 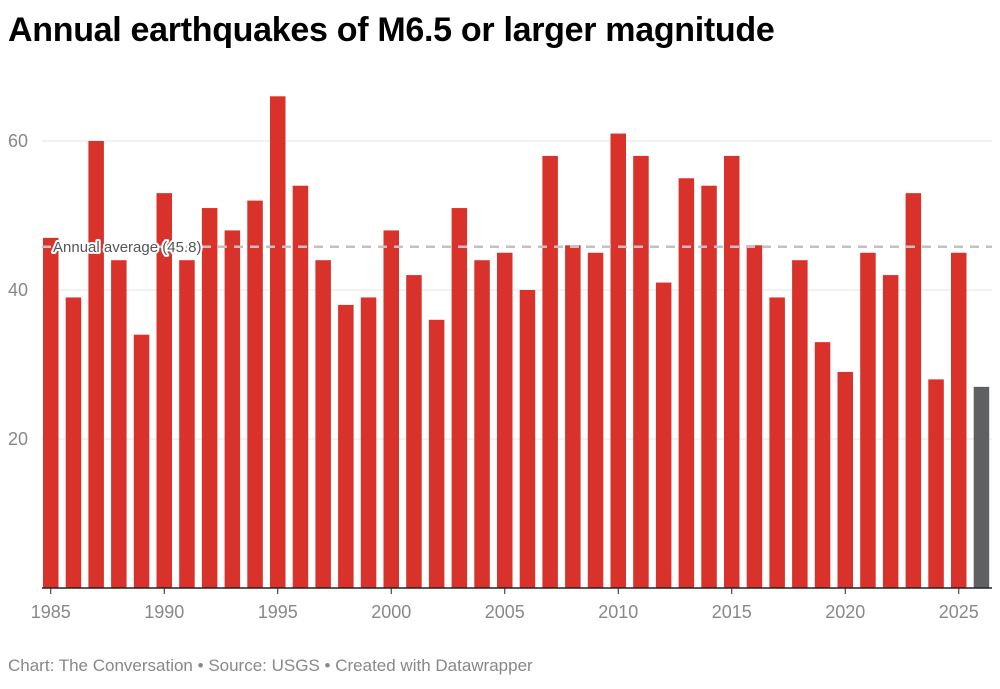 What do you see at coordinates (264, 665) in the screenshot?
I see `footer-source: Source: USGS` at bounding box center [264, 665].